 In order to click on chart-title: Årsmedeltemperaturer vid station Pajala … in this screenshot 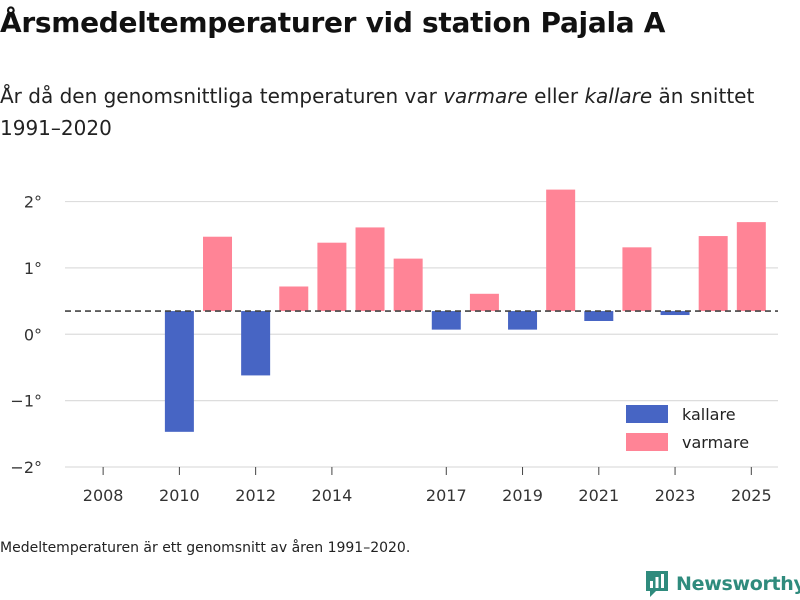, I will do `click(333, 22)`.